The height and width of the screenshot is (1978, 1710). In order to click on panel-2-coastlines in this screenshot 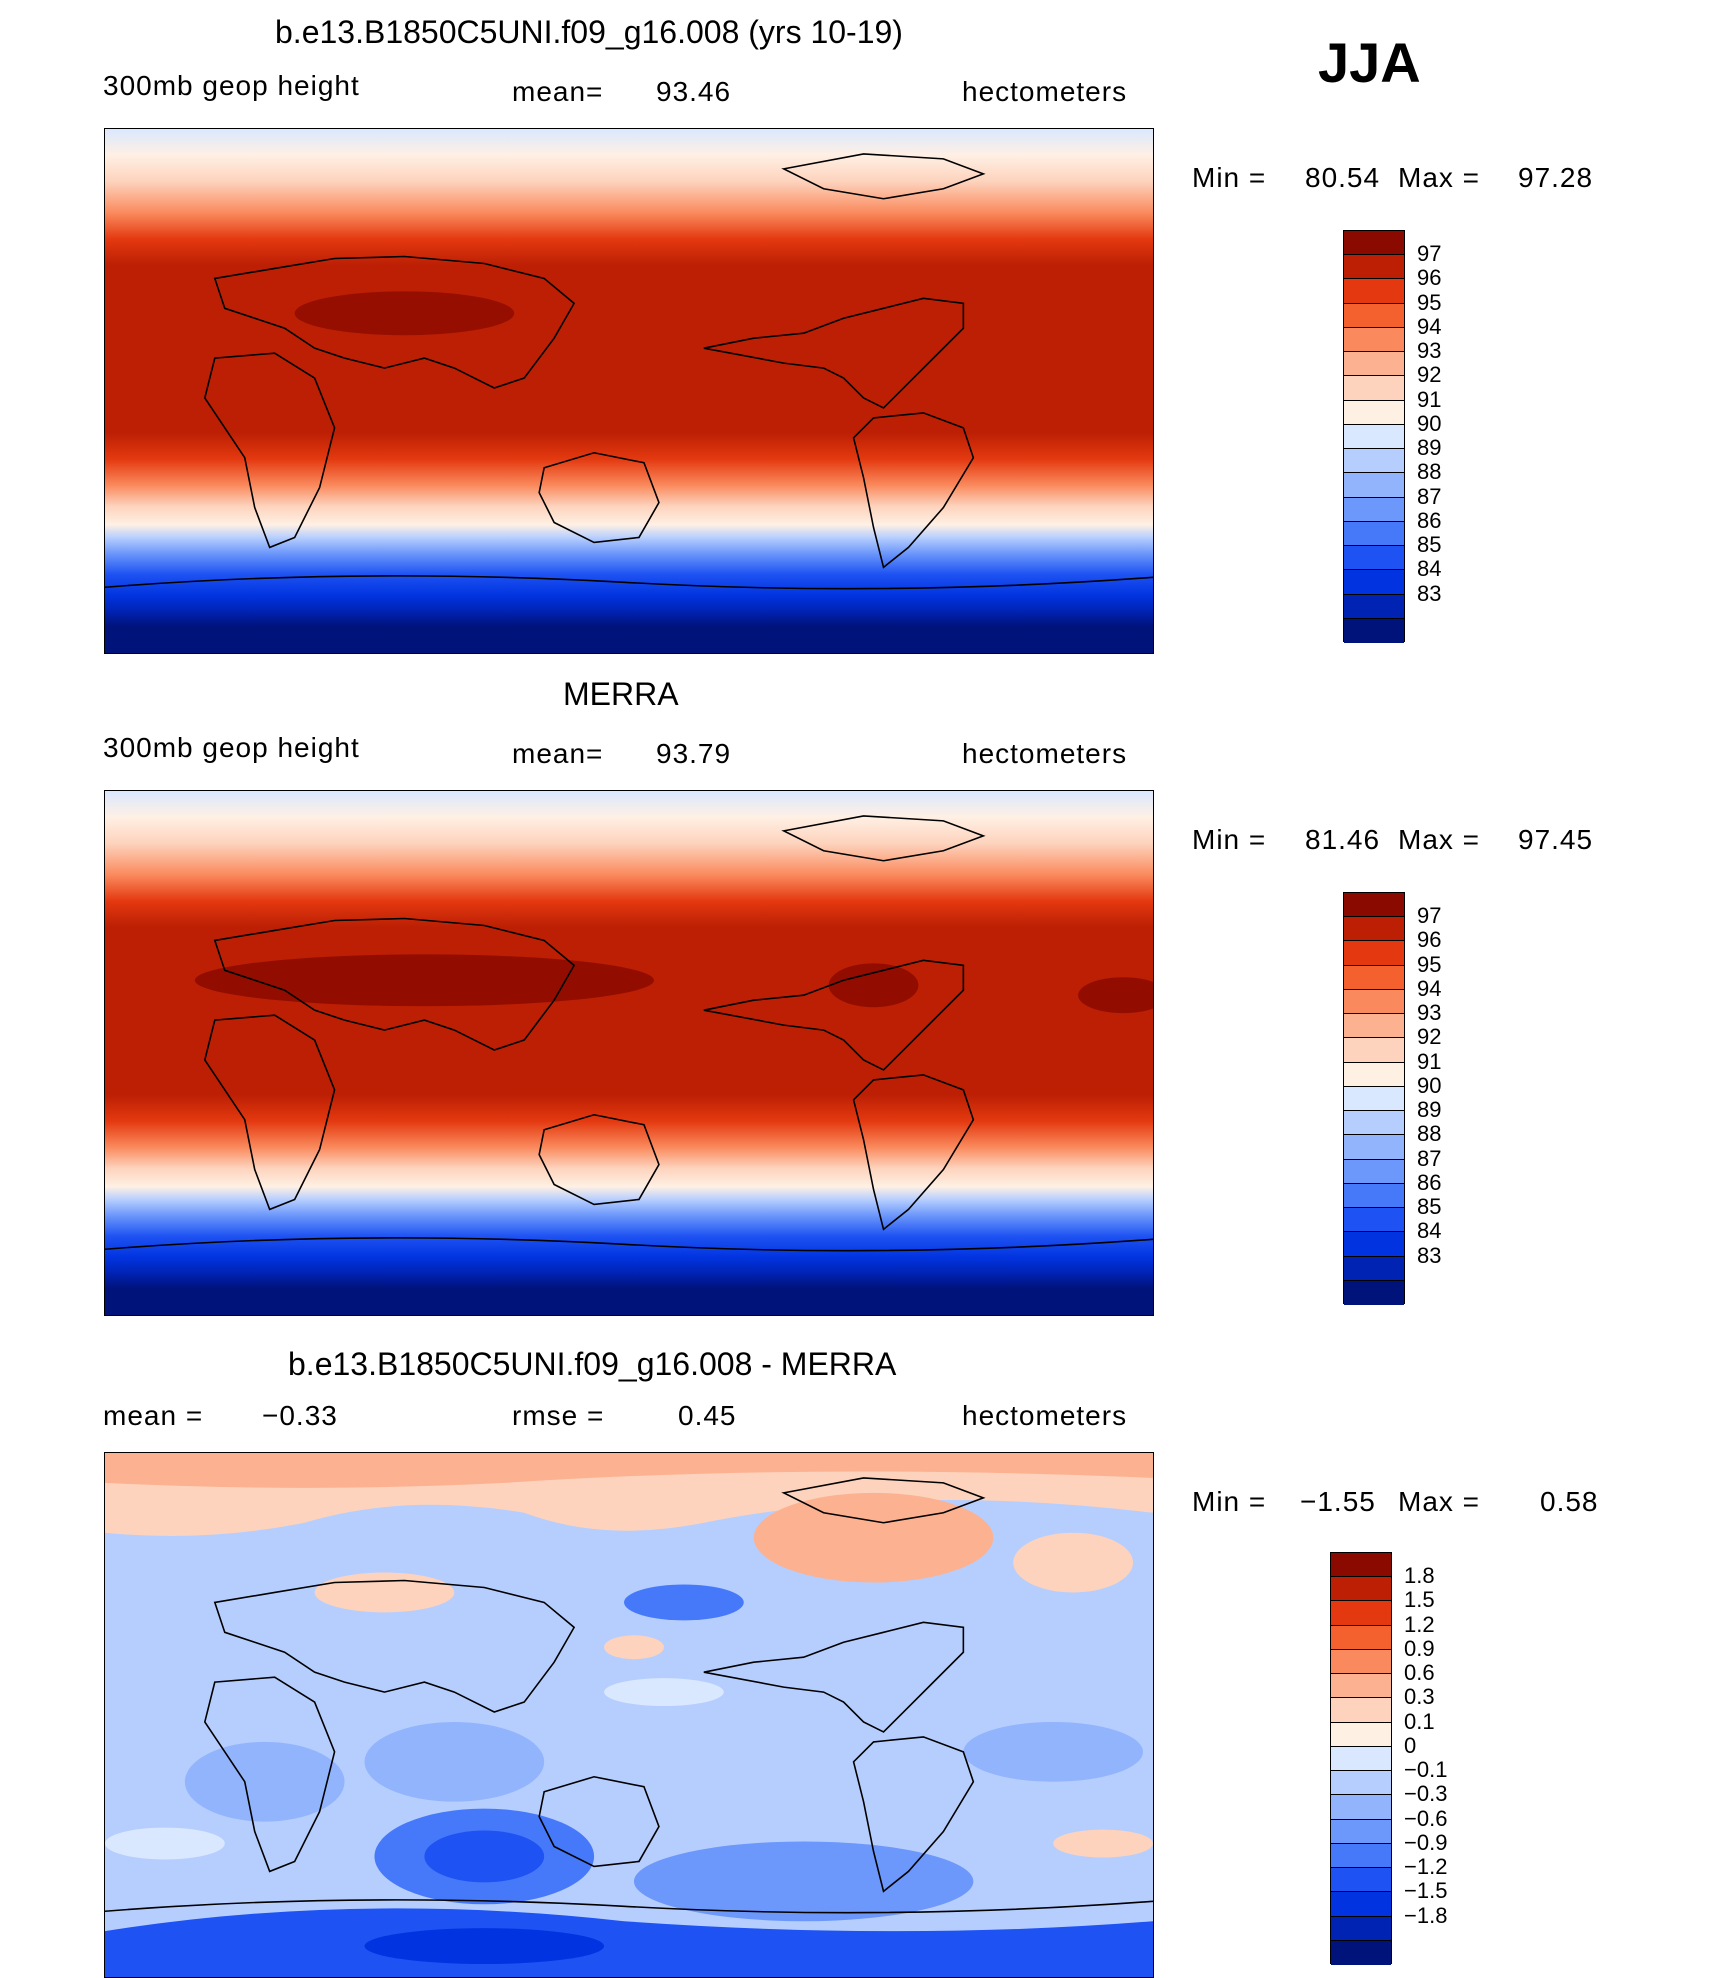, I will do `click(629, 1033)`.